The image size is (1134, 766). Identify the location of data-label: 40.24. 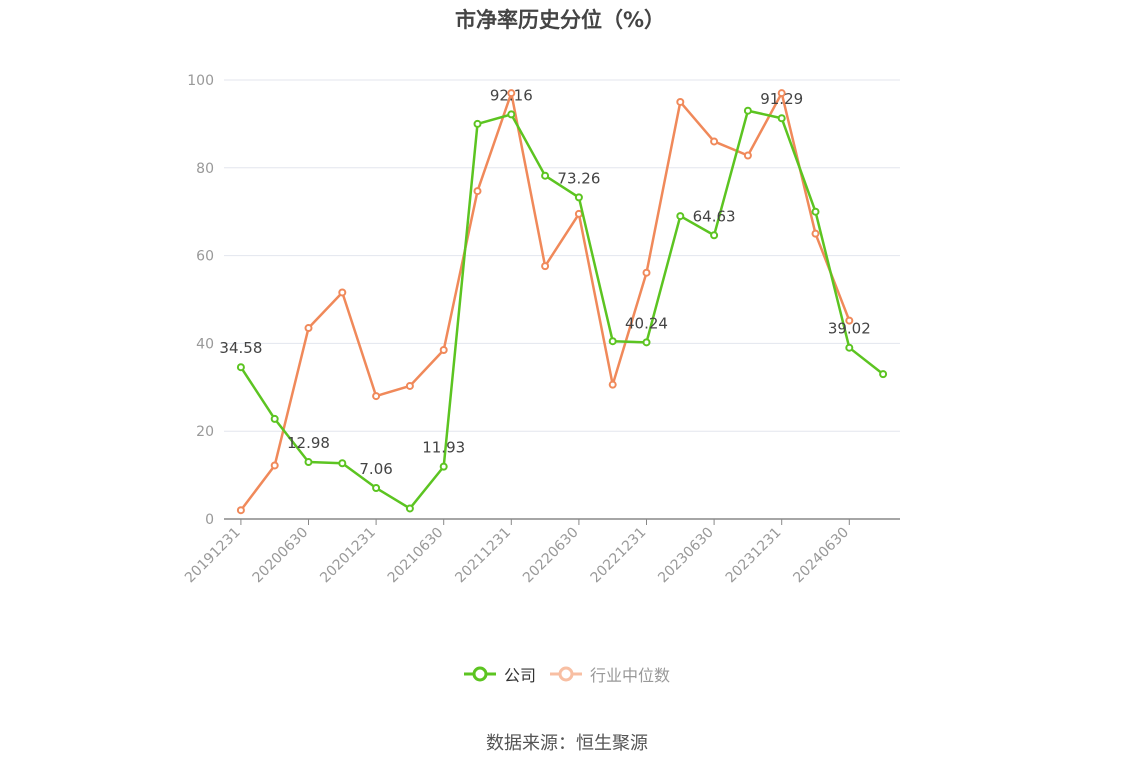
(646, 323).